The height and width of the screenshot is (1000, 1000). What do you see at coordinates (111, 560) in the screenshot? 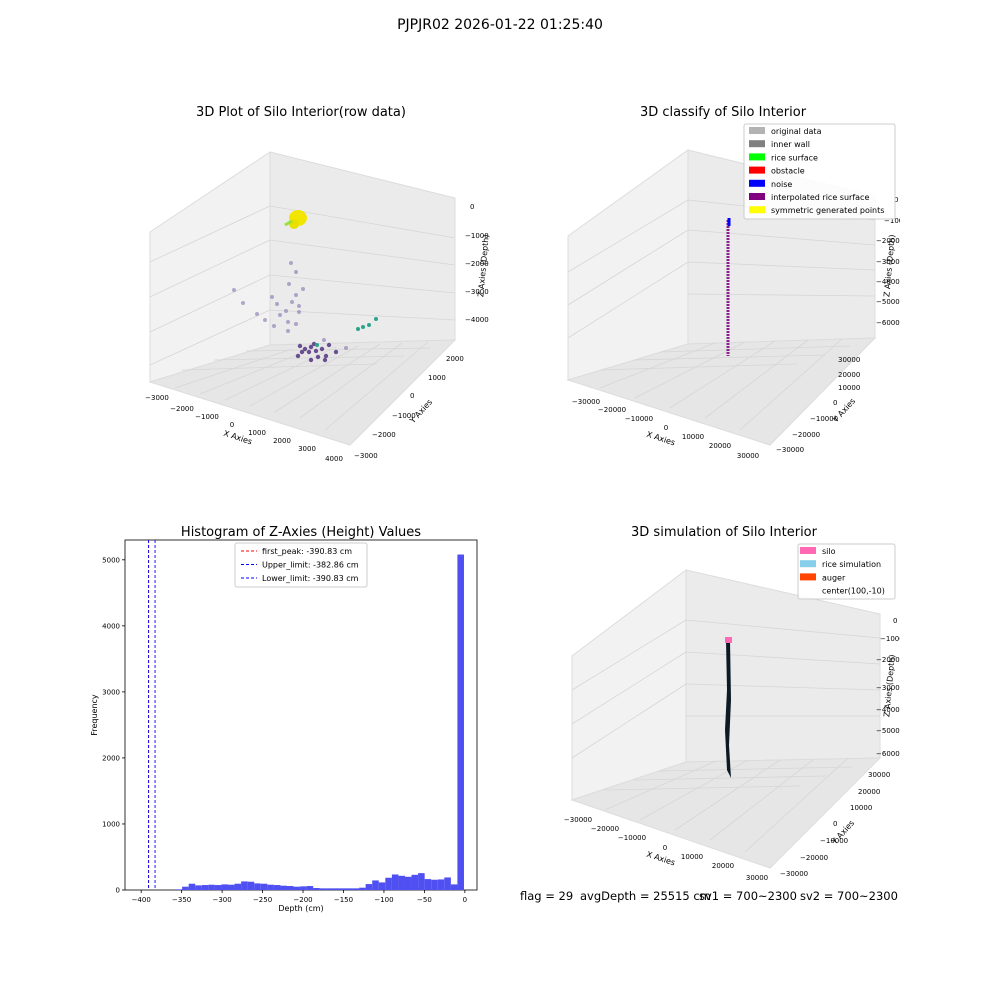
I see `histogram-y-tick-label: 5000` at bounding box center [111, 560].